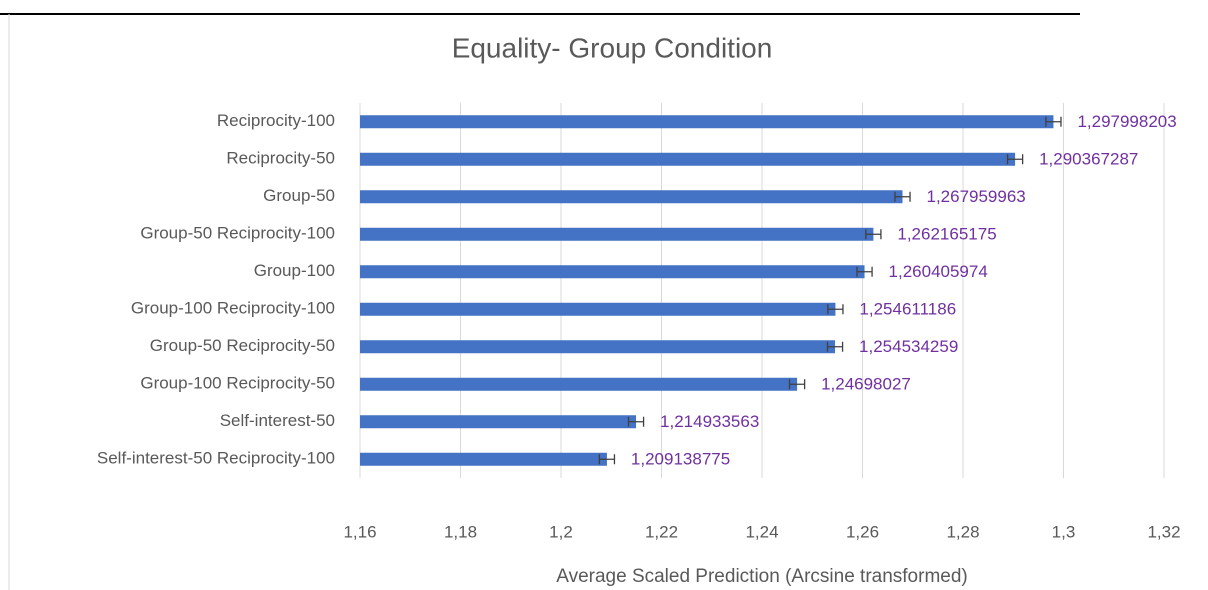 Image resolution: width=1208 pixels, height=590 pixels. What do you see at coordinates (866, 384) in the screenshot?
I see `data-label: 1,24698027` at bounding box center [866, 384].